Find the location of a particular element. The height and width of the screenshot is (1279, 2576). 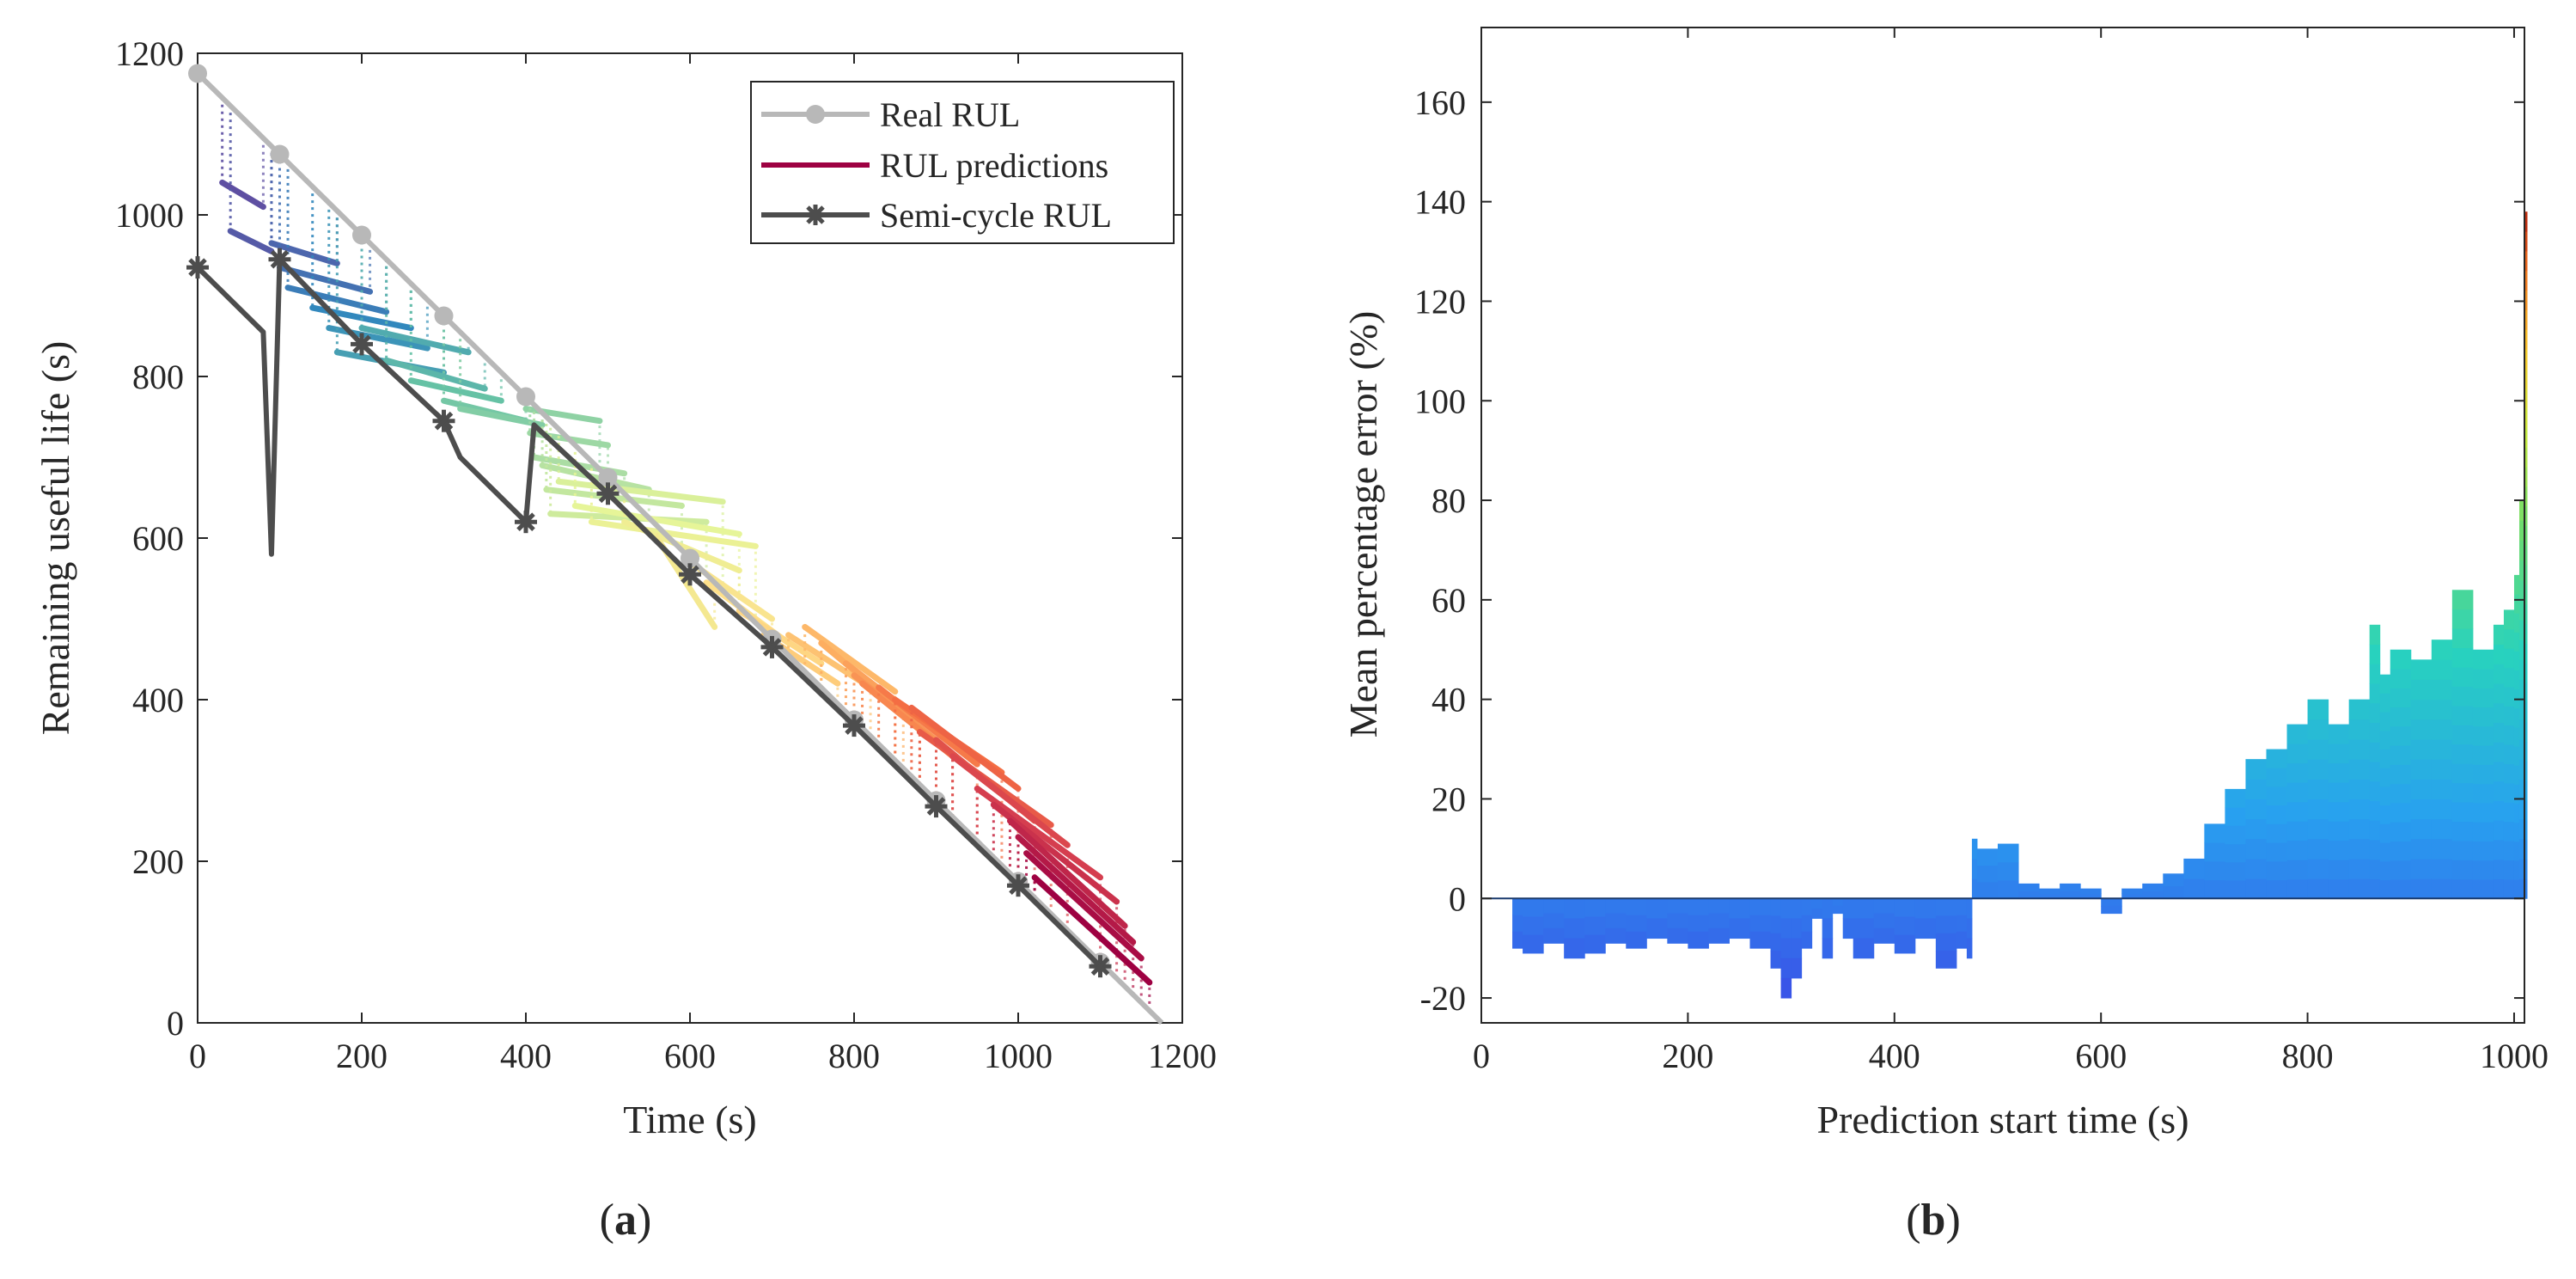

y-tick-label: 160 is located at coordinates (1440, 102).